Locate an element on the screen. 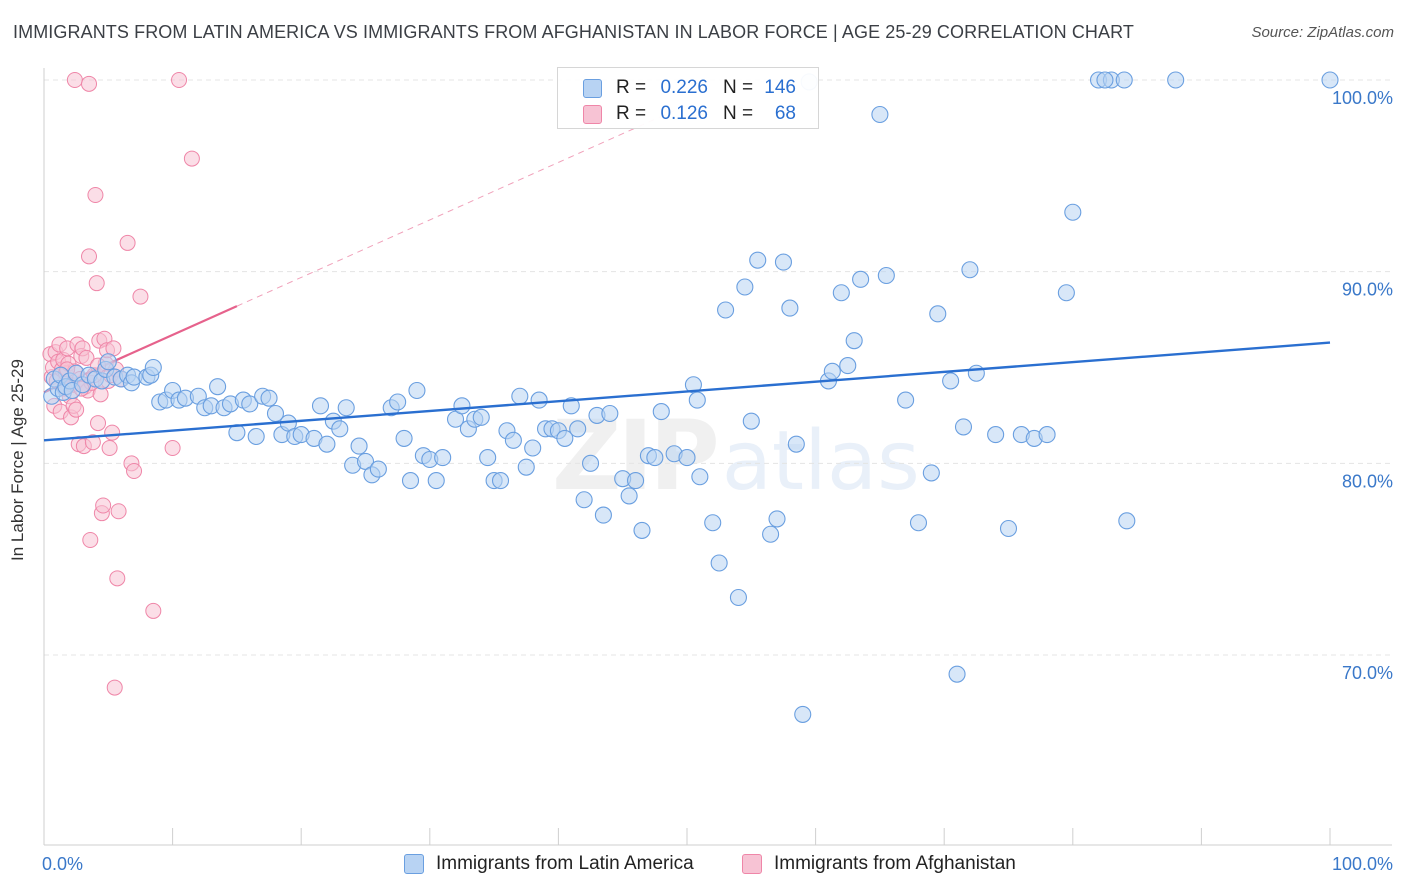 This screenshot has width=1406, height=892. correlation-legend: R = 0.226 N = 146 R = 0.126 N = 68 is located at coordinates (688, 98).